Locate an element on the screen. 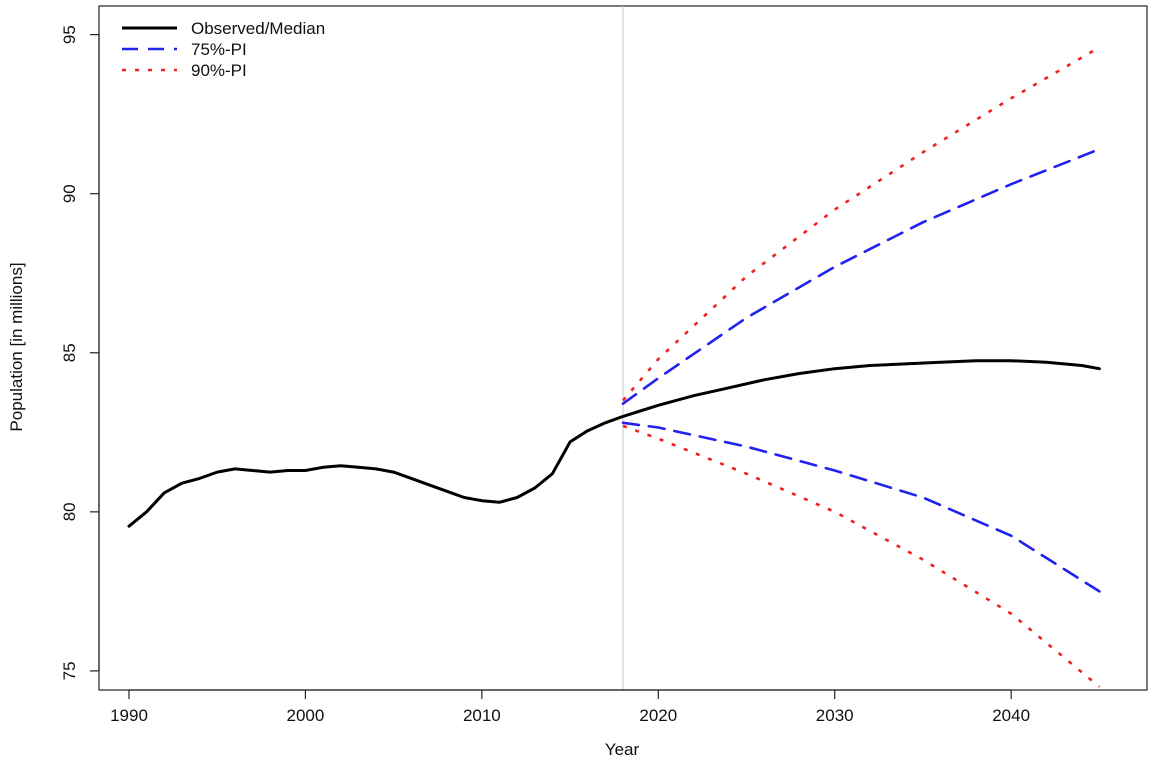  legend-label: 75%-PI is located at coordinates (219, 49).